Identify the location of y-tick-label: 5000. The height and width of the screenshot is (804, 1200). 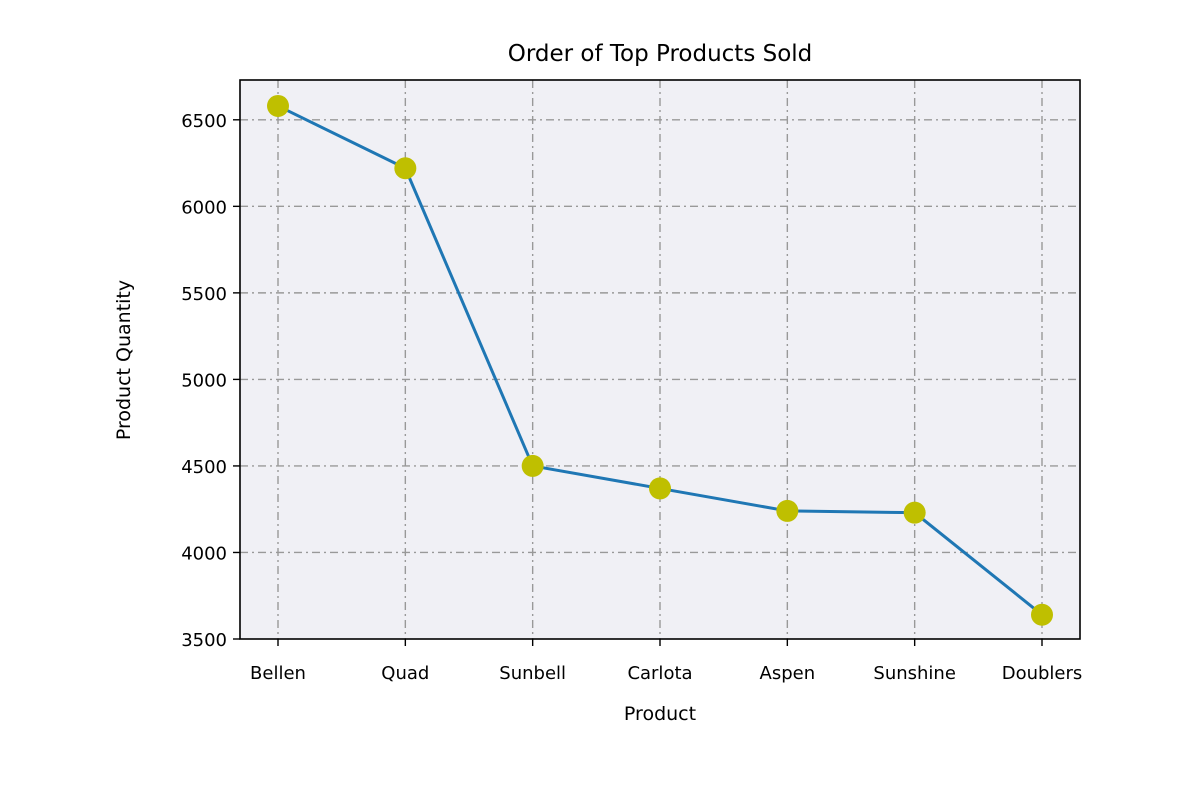
(204, 380).